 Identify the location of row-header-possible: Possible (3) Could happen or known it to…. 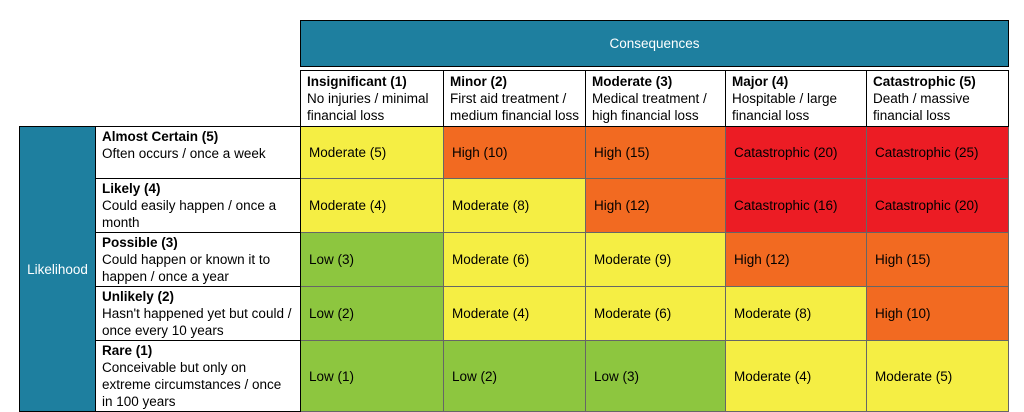
(198, 259).